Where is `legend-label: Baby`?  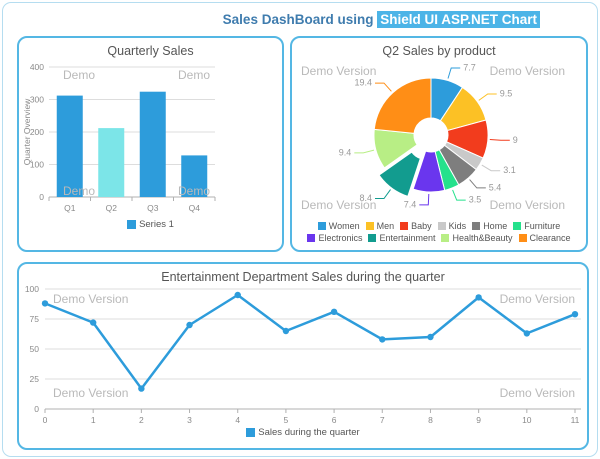 legend-label: Baby is located at coordinates (421, 226).